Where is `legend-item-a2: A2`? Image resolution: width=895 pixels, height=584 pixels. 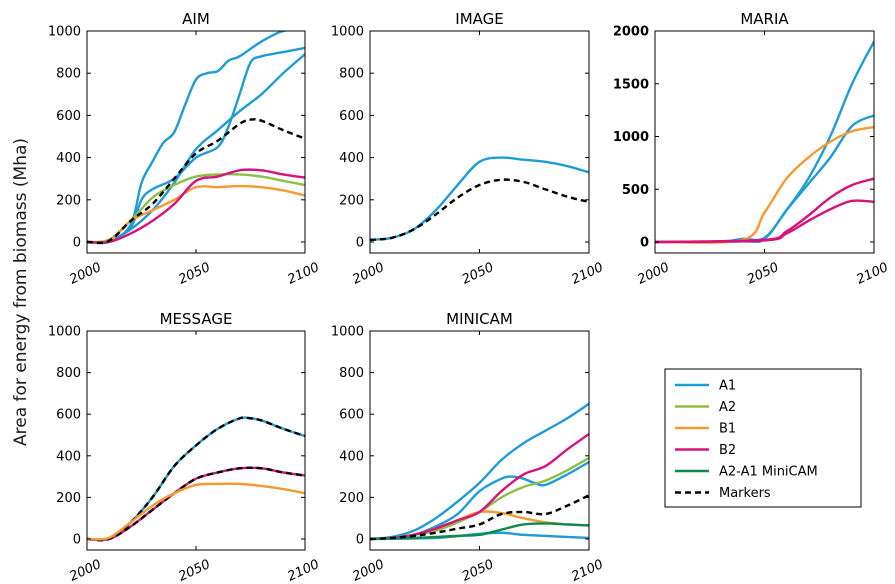 legend-item-a2: A2 is located at coordinates (705, 407).